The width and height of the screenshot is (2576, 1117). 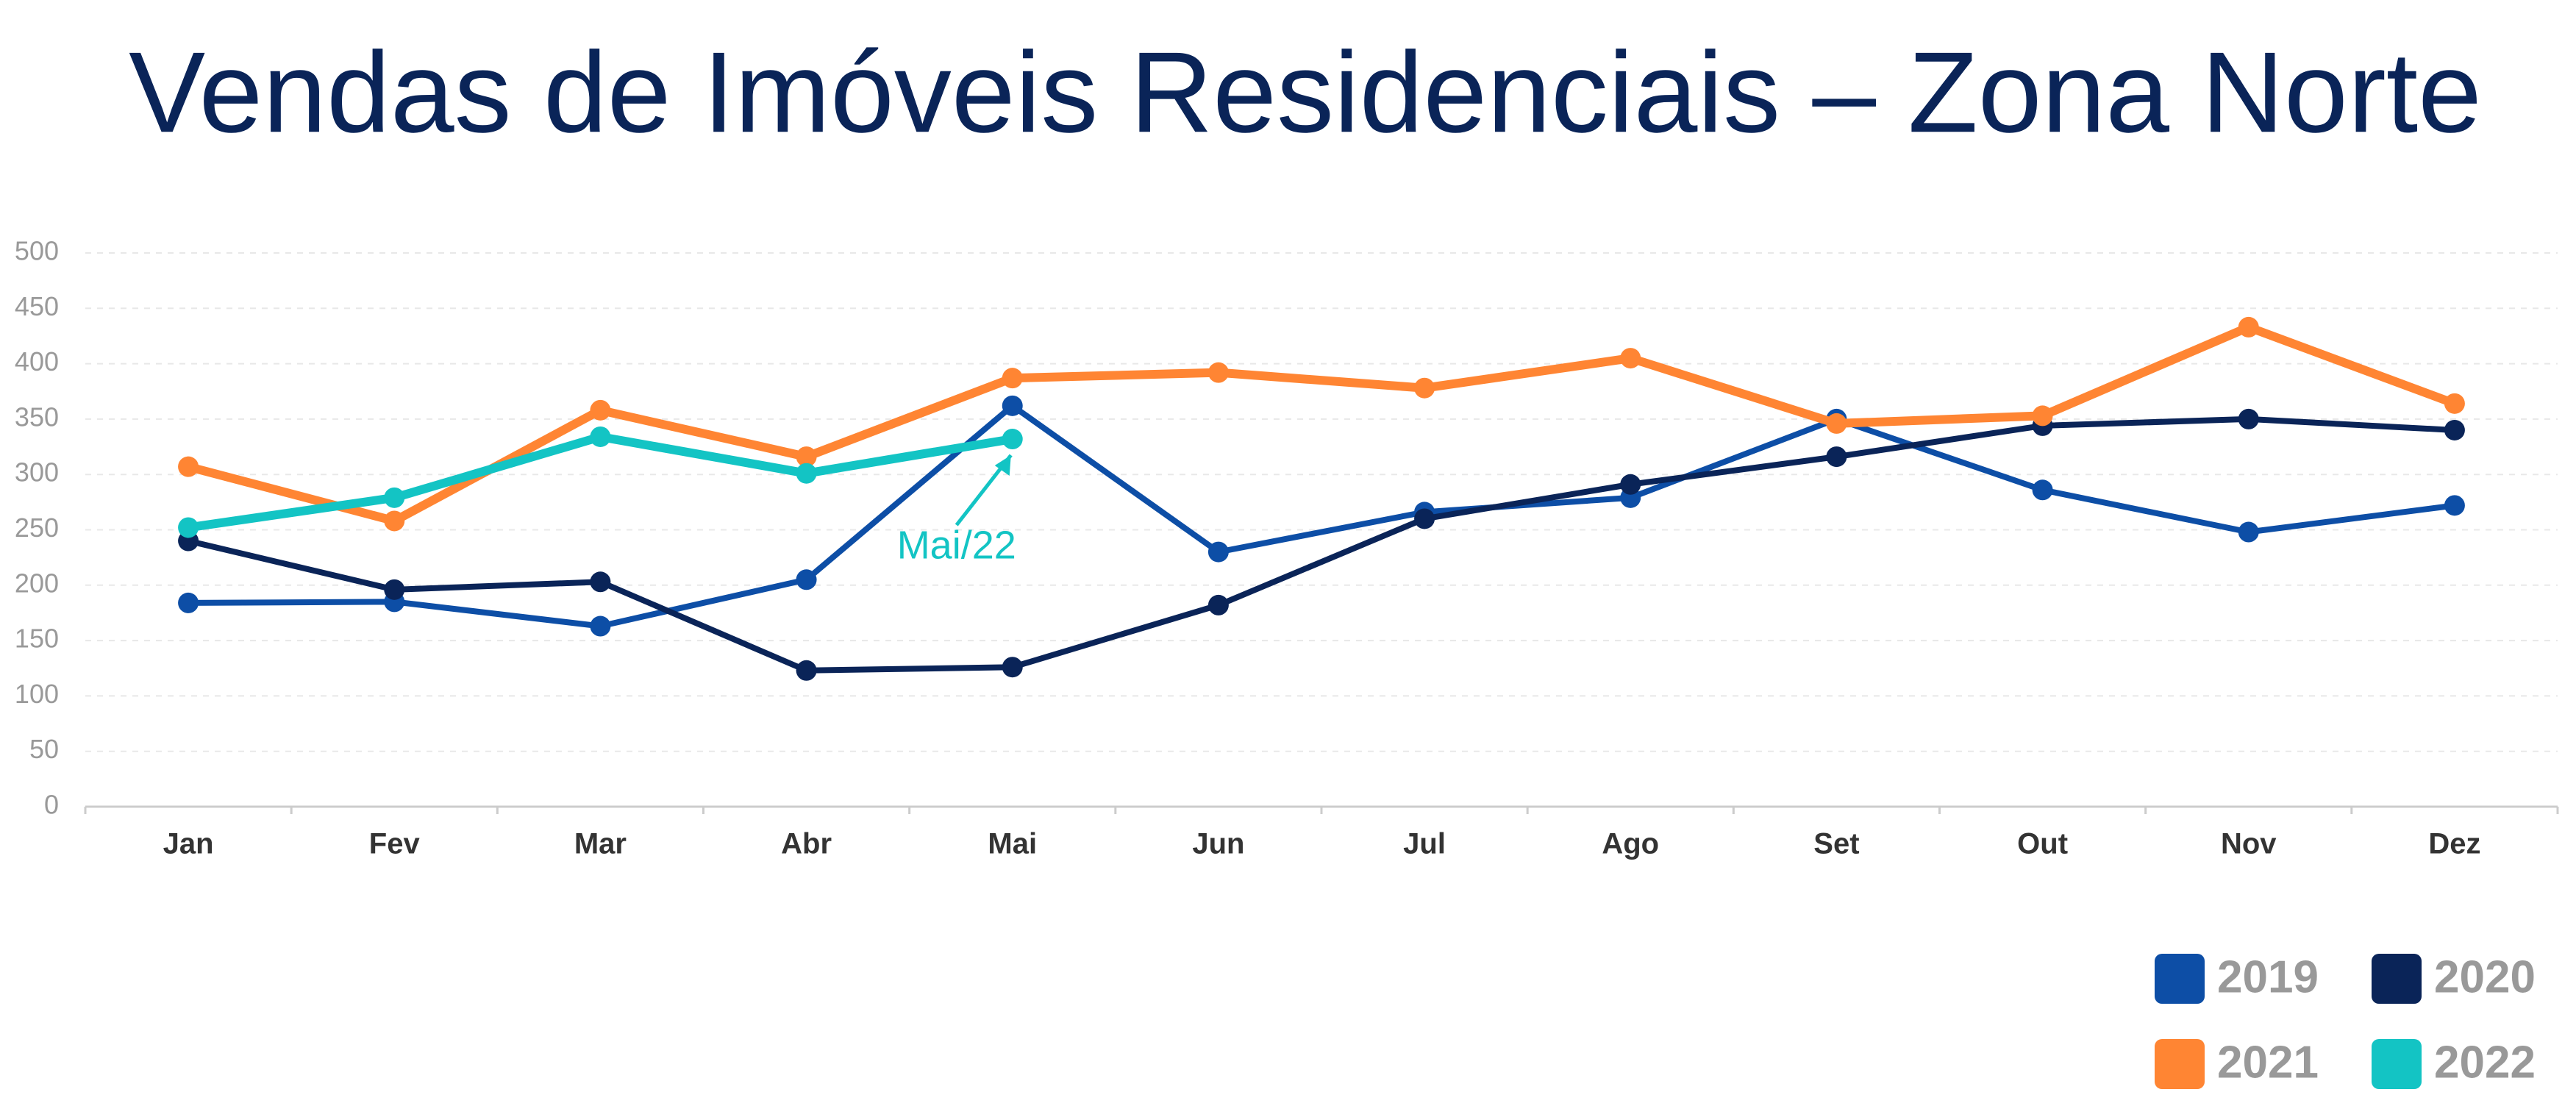 I want to click on legend-label: 2022, so click(x=2485, y=1062).